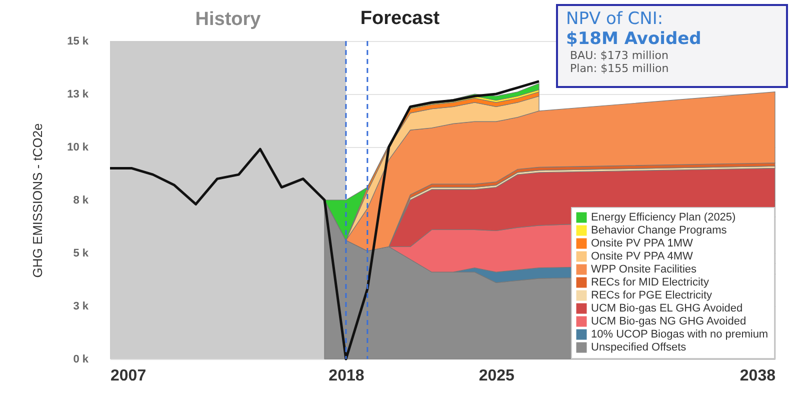  I want to click on y-axis-title: GHG EMISSIONS - tCO2e, so click(38, 200).